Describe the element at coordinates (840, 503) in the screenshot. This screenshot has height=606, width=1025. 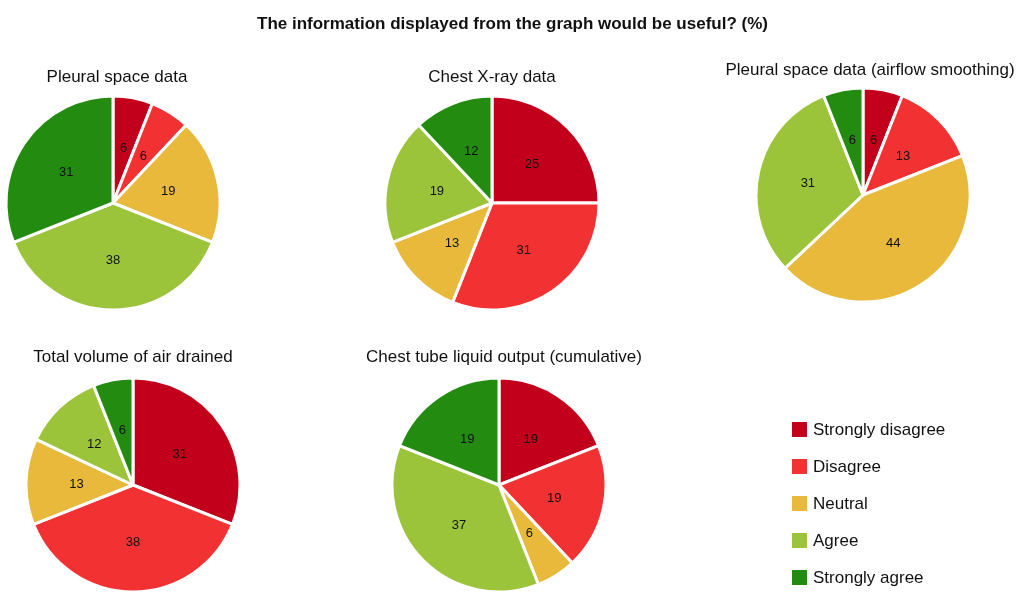
I see `legend-label: Neutral` at that location.